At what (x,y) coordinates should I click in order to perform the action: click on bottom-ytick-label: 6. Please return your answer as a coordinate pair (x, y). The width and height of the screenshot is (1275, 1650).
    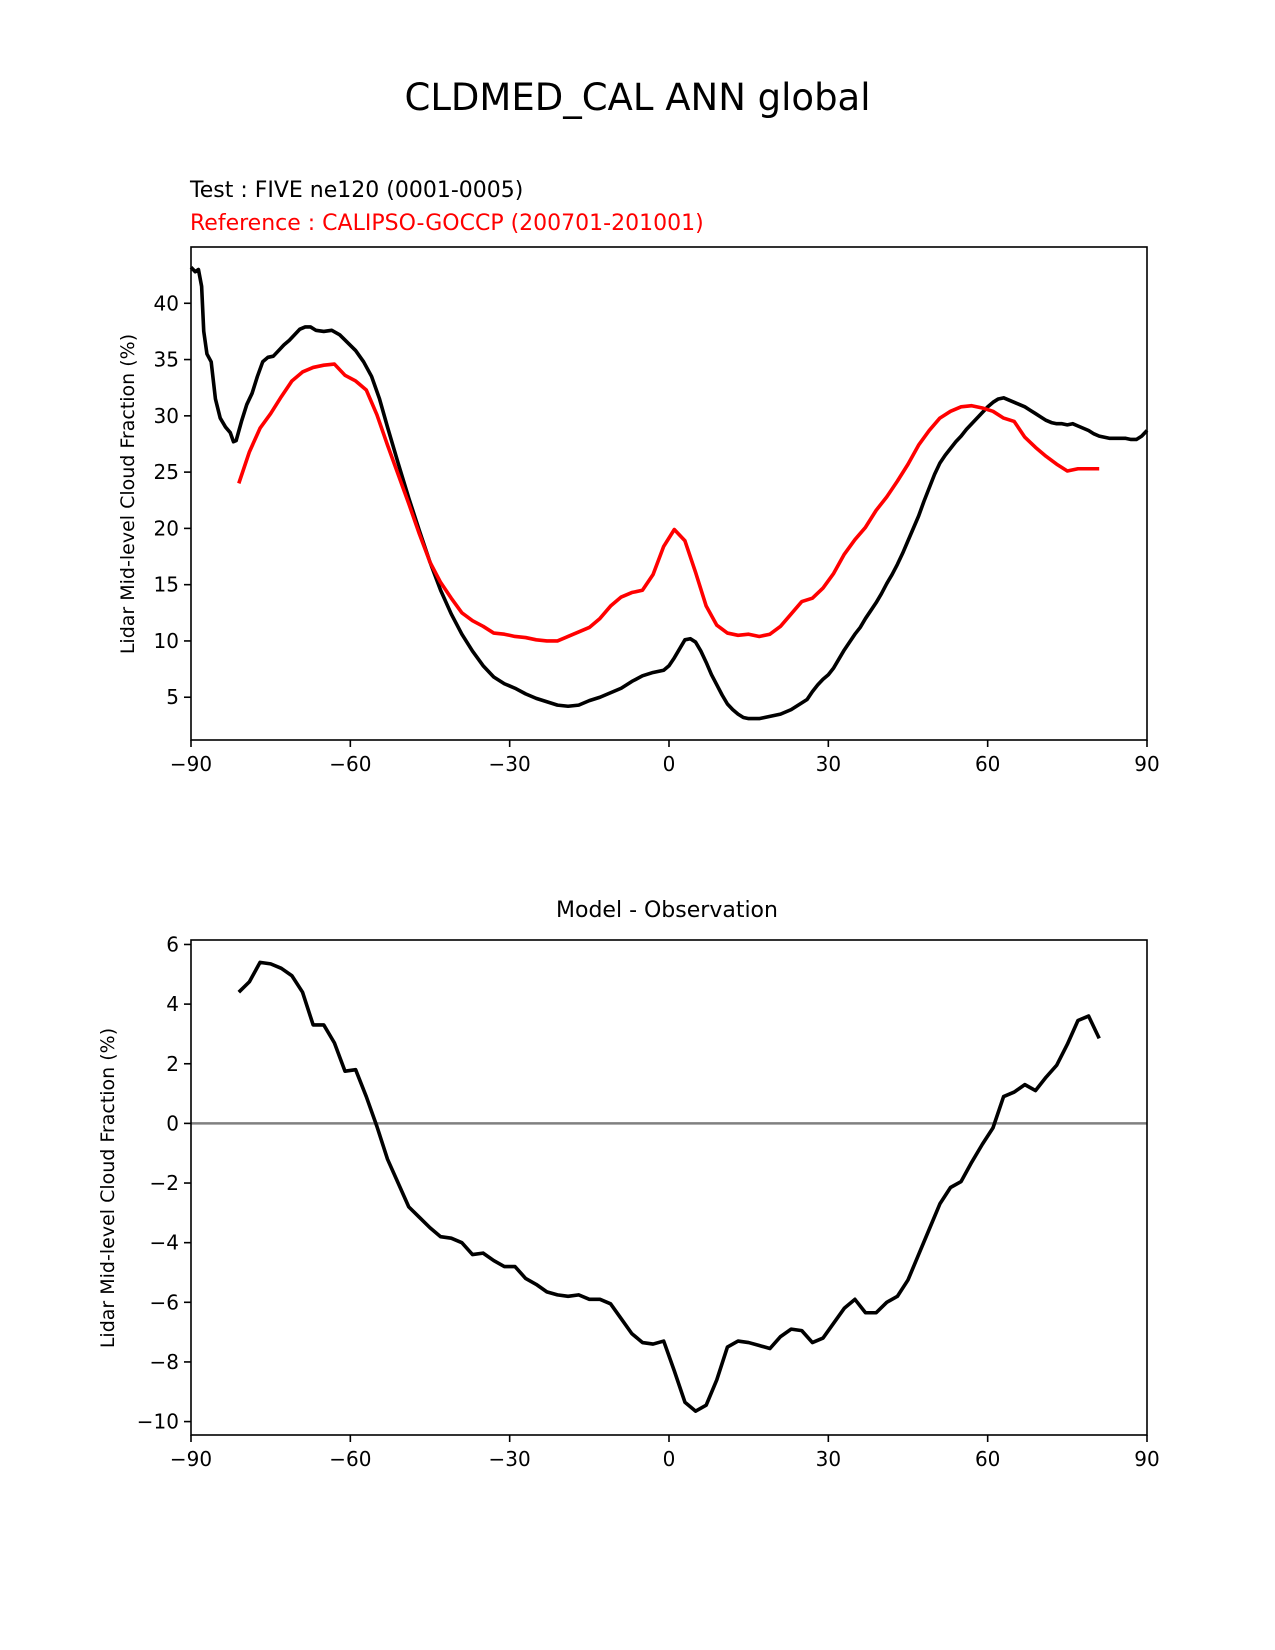
    Looking at the image, I should click on (172, 944).